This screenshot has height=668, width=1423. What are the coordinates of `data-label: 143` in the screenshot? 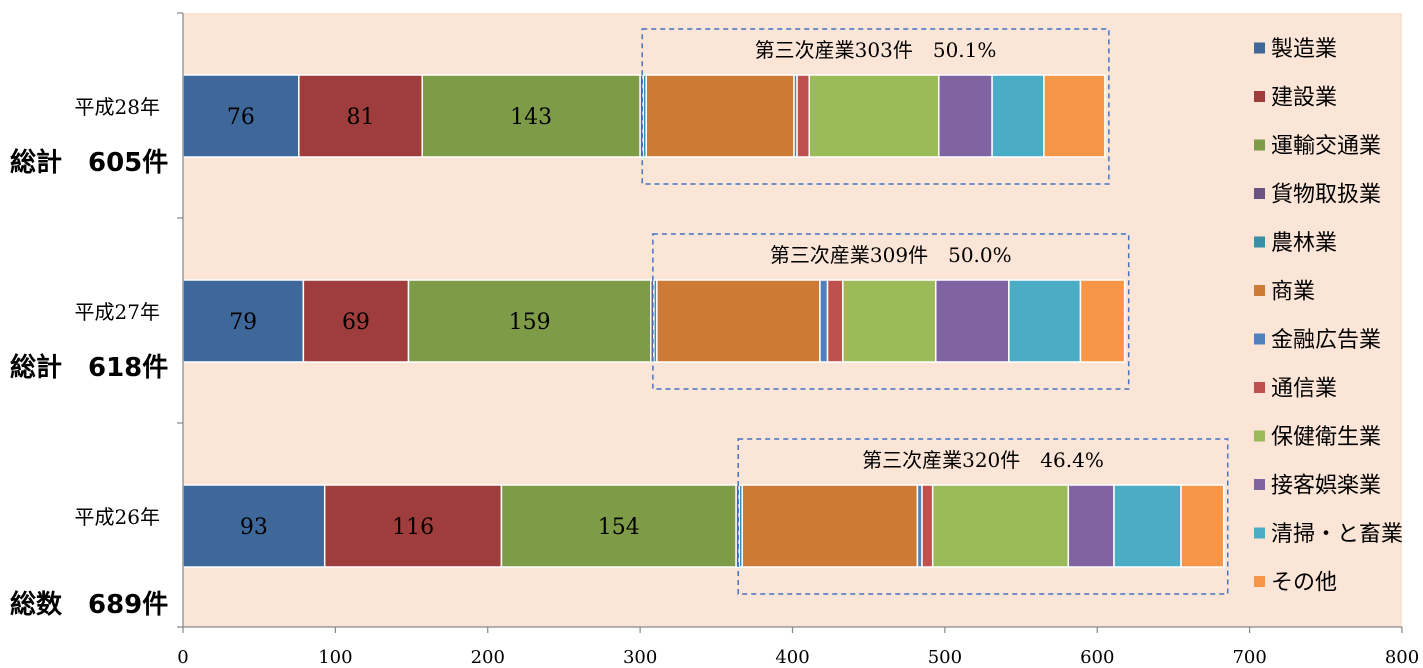 It's located at (531, 117).